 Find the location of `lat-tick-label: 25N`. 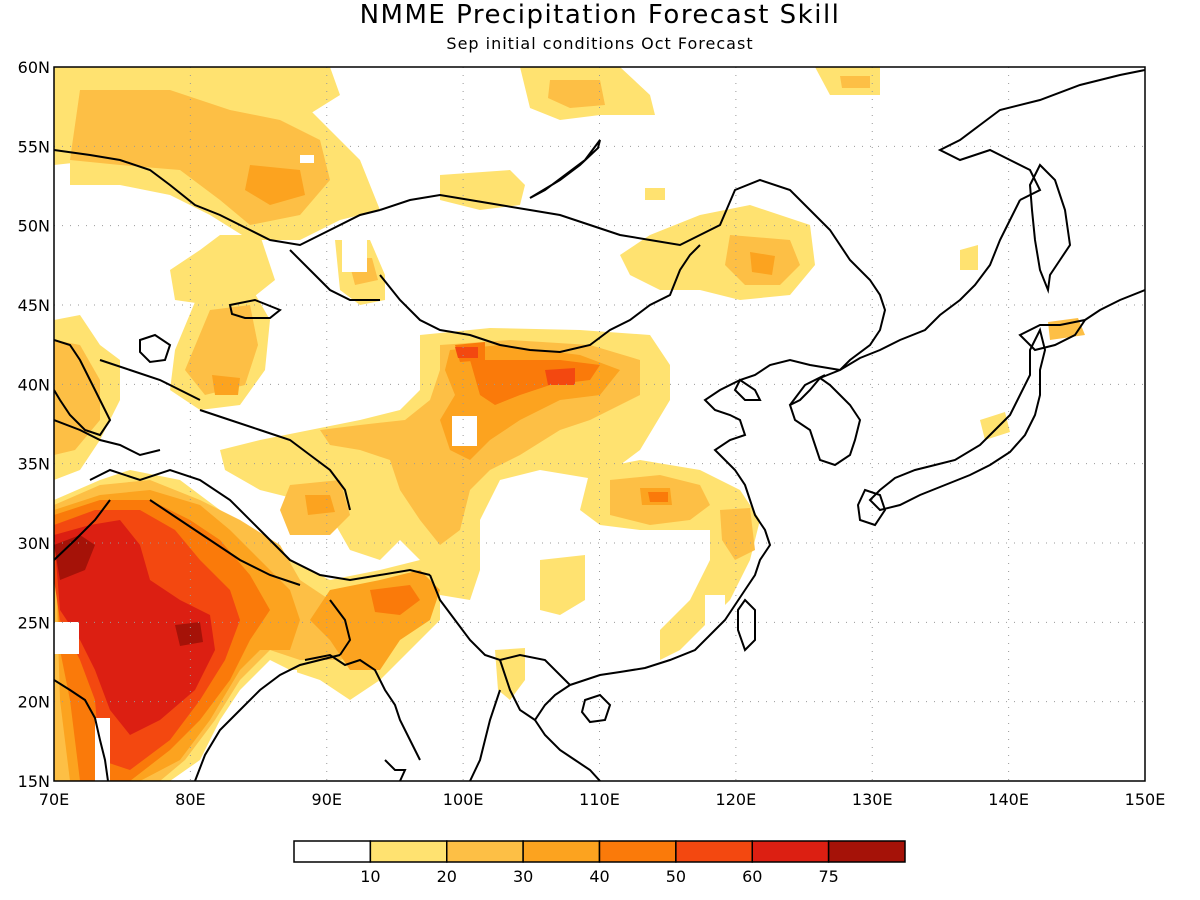

lat-tick-label: 25N is located at coordinates (34, 622).